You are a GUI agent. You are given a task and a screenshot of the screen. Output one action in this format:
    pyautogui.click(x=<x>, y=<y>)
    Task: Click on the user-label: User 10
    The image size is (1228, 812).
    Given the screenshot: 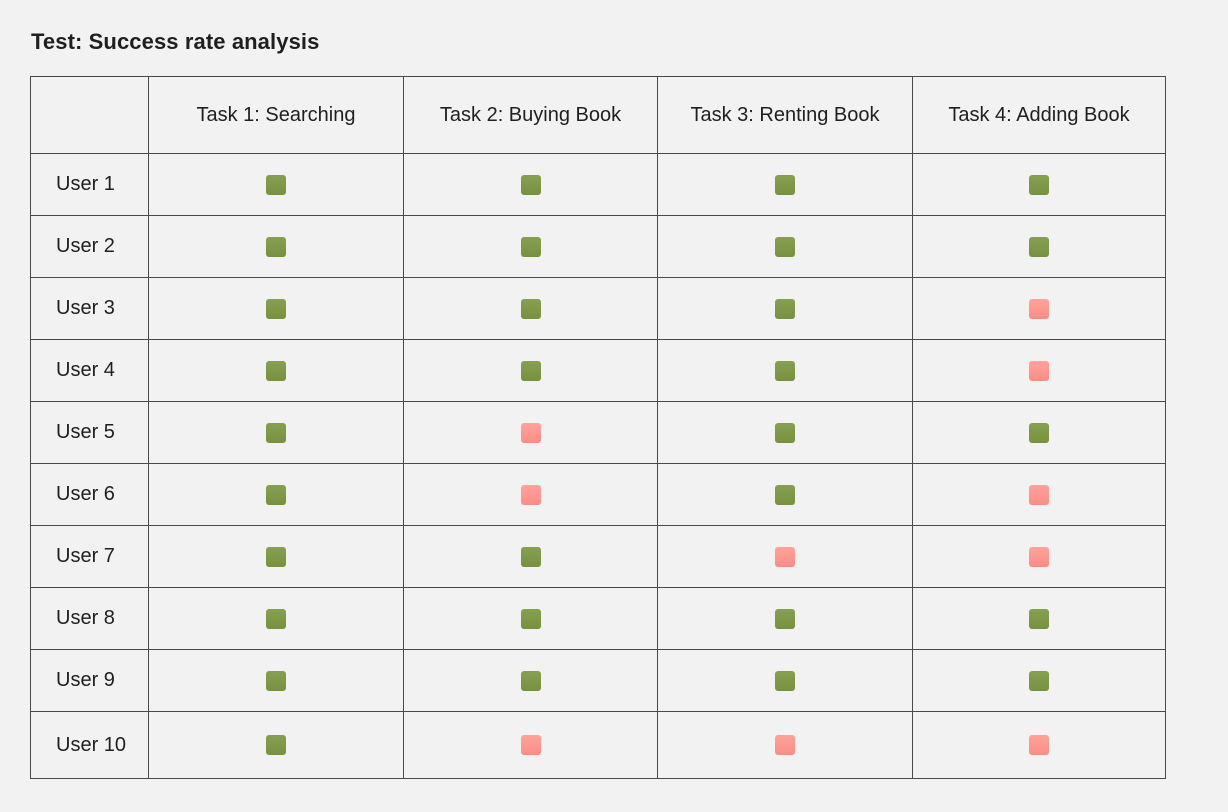 What is the action you would take?
    pyautogui.click(x=89, y=745)
    